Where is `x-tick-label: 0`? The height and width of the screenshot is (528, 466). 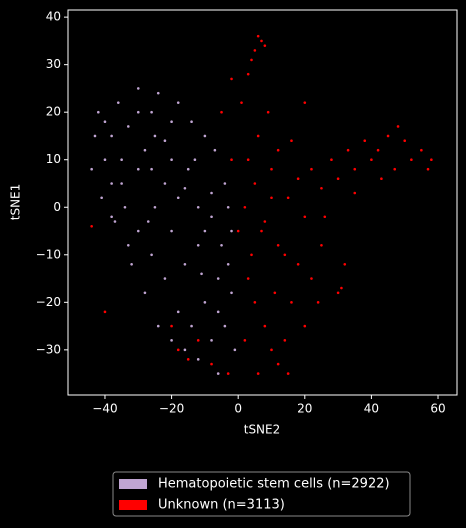 x-tick-label: 0 is located at coordinates (238, 409).